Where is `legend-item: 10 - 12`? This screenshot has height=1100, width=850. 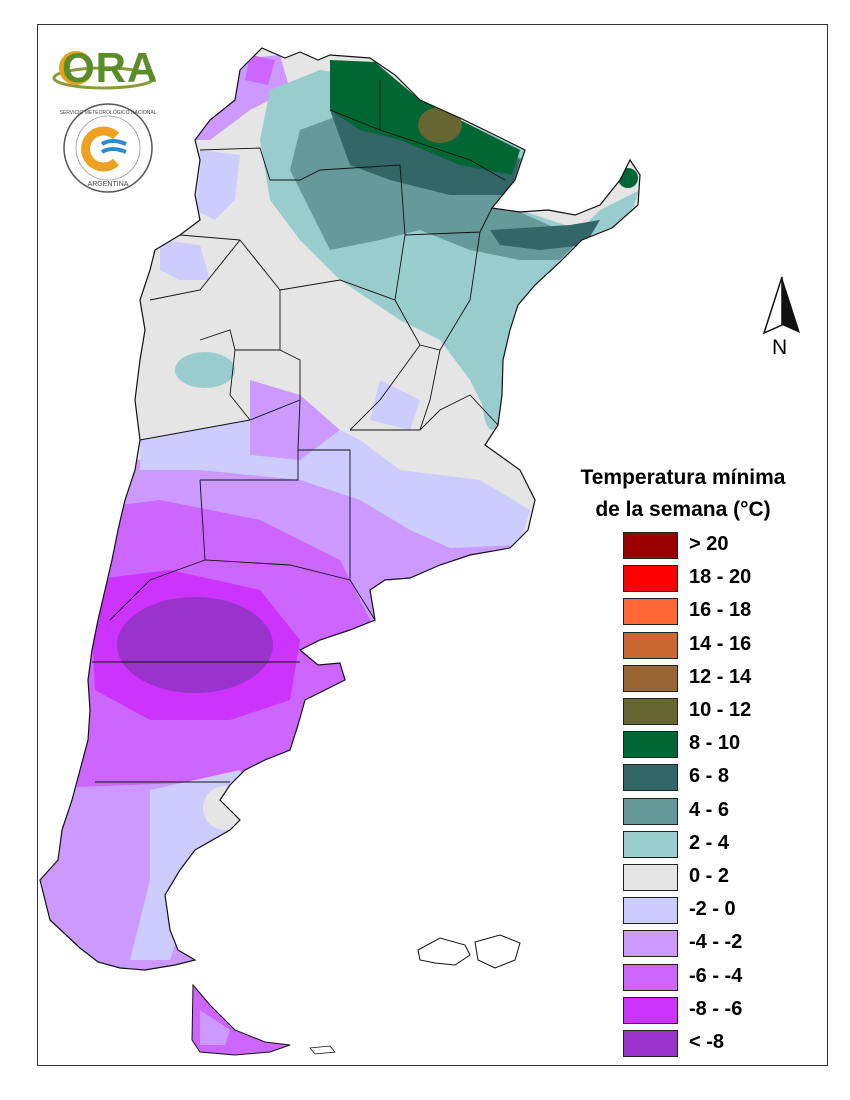 legend-item: 10 - 12 is located at coordinates (723, 711).